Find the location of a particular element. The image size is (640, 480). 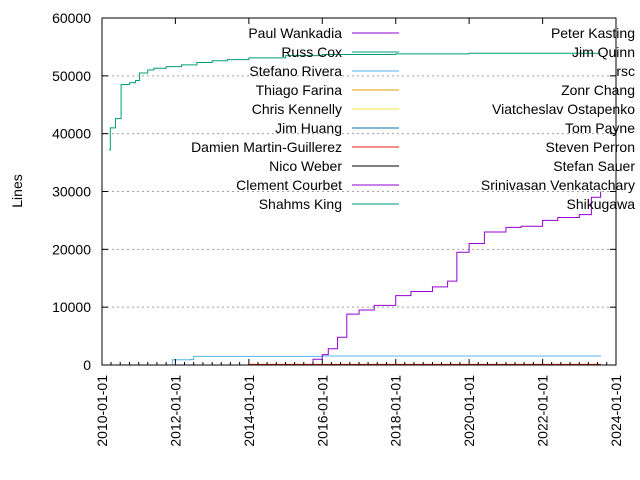

y-tick-label: 0 is located at coordinates (87, 365).